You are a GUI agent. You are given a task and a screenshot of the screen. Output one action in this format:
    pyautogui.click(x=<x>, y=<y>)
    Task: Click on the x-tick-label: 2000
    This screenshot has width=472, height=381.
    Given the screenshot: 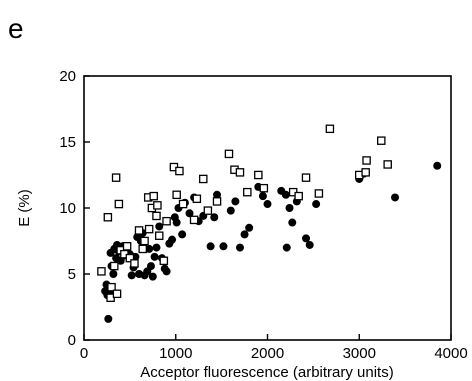 What is the action you would take?
    pyautogui.click(x=267, y=353)
    